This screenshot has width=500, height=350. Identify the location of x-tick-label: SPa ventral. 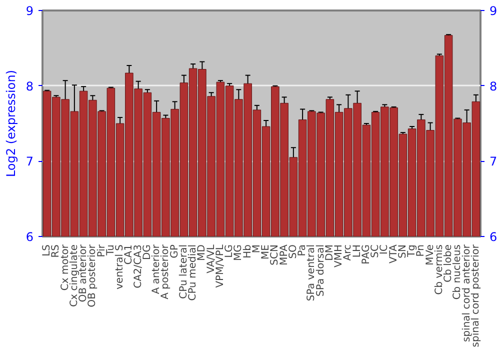
(312, 273).